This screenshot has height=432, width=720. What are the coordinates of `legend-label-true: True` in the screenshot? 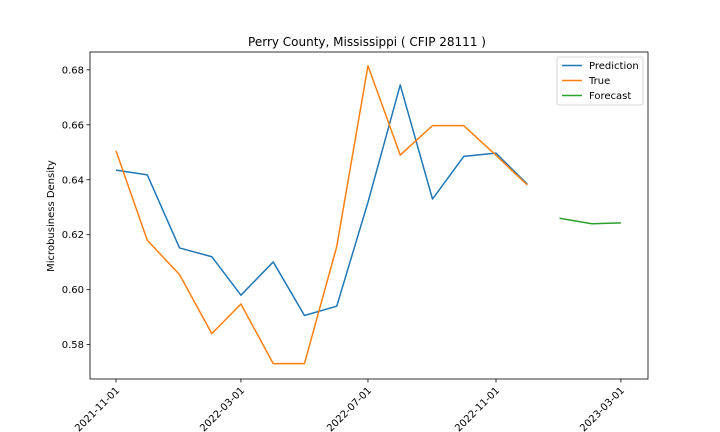 It's located at (599, 81).